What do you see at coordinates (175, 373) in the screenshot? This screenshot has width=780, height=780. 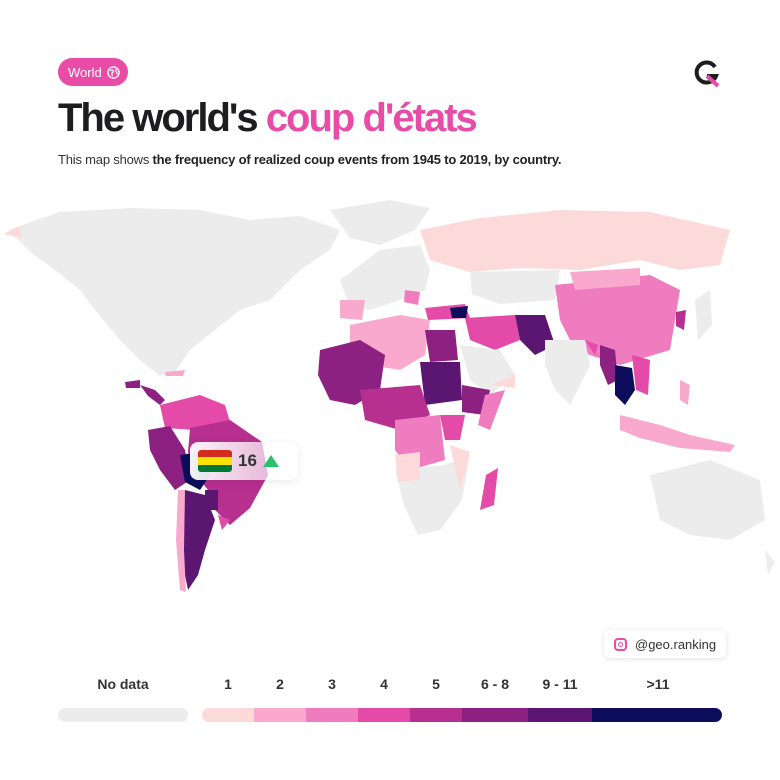 I see `cuba-shape` at bounding box center [175, 373].